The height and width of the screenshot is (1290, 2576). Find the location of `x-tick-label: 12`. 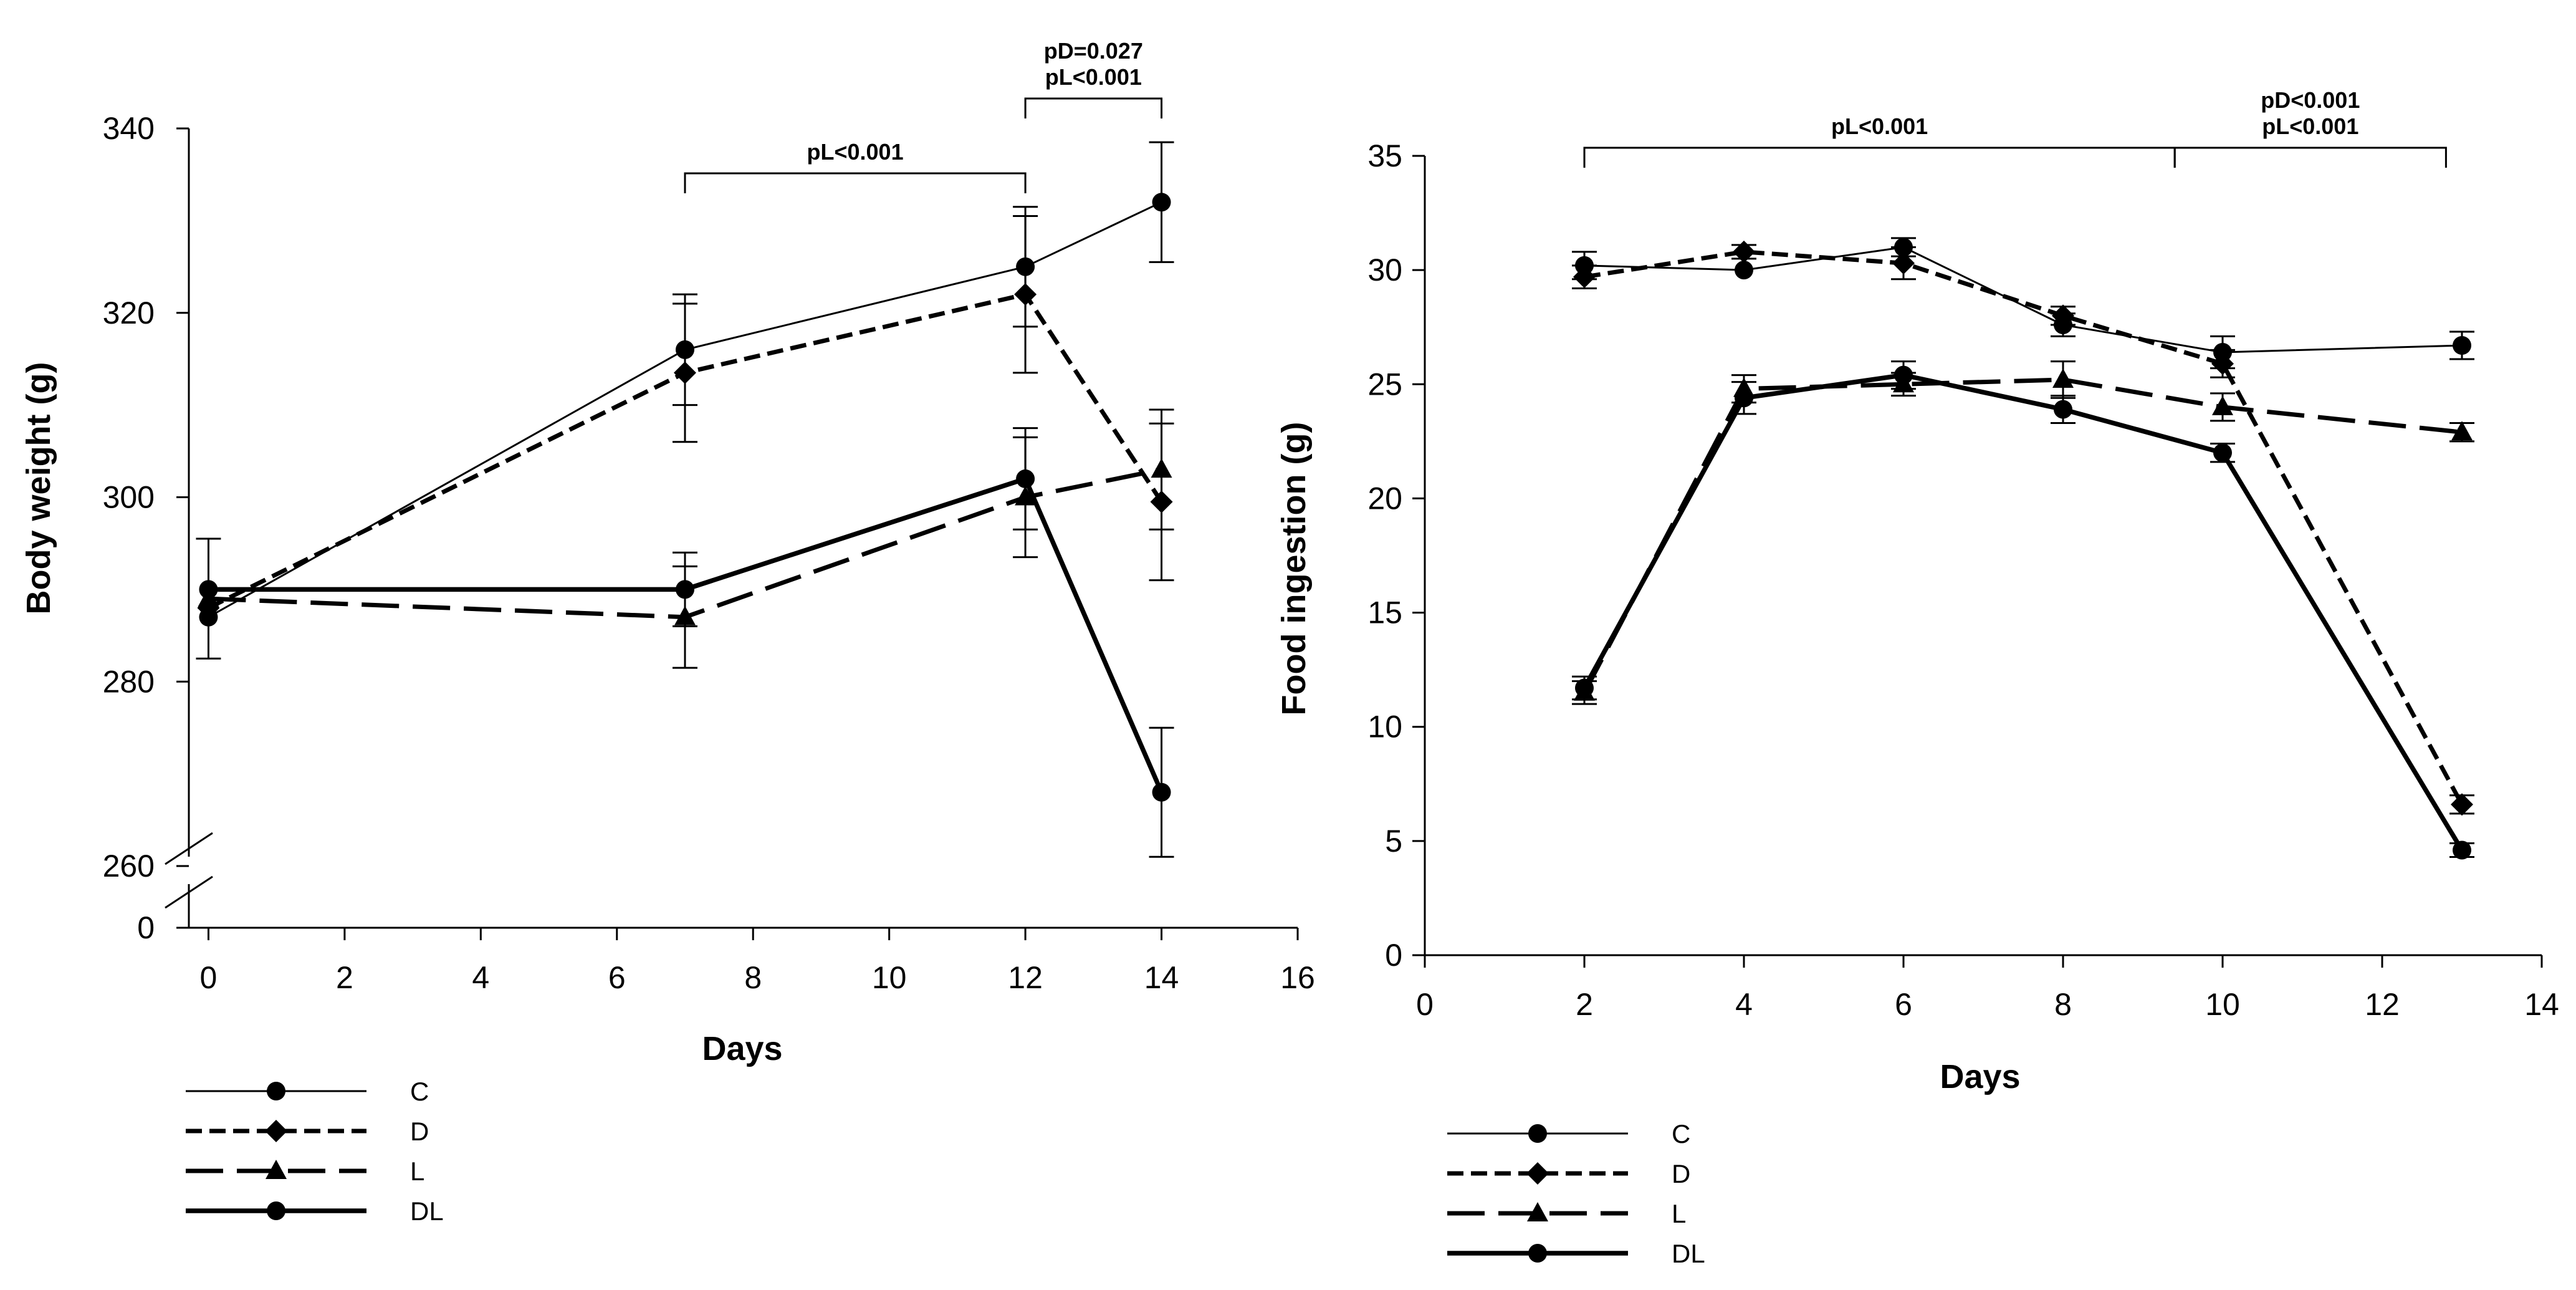

x-tick-label: 12 is located at coordinates (2382, 1005).